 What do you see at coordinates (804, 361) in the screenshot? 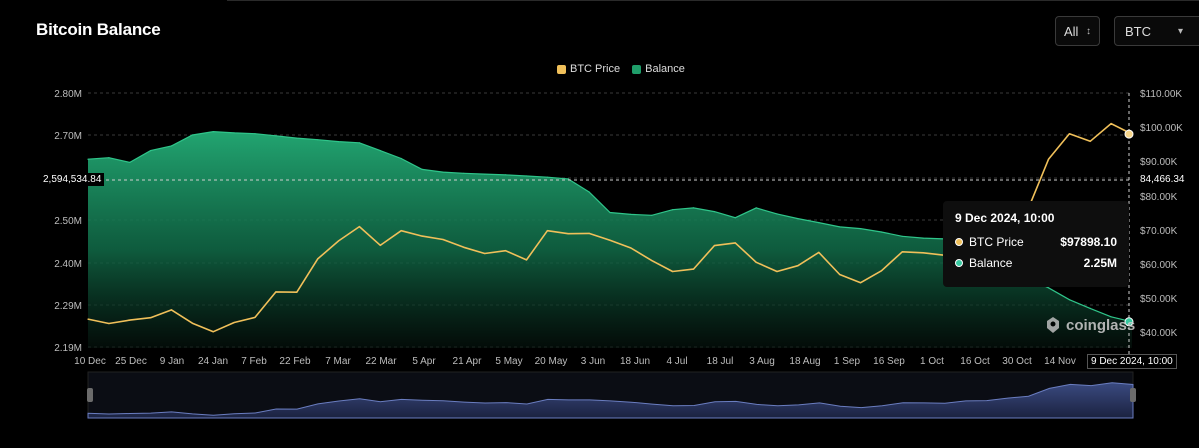
I see `x-axis-tick-label: 18 Aug` at bounding box center [804, 361].